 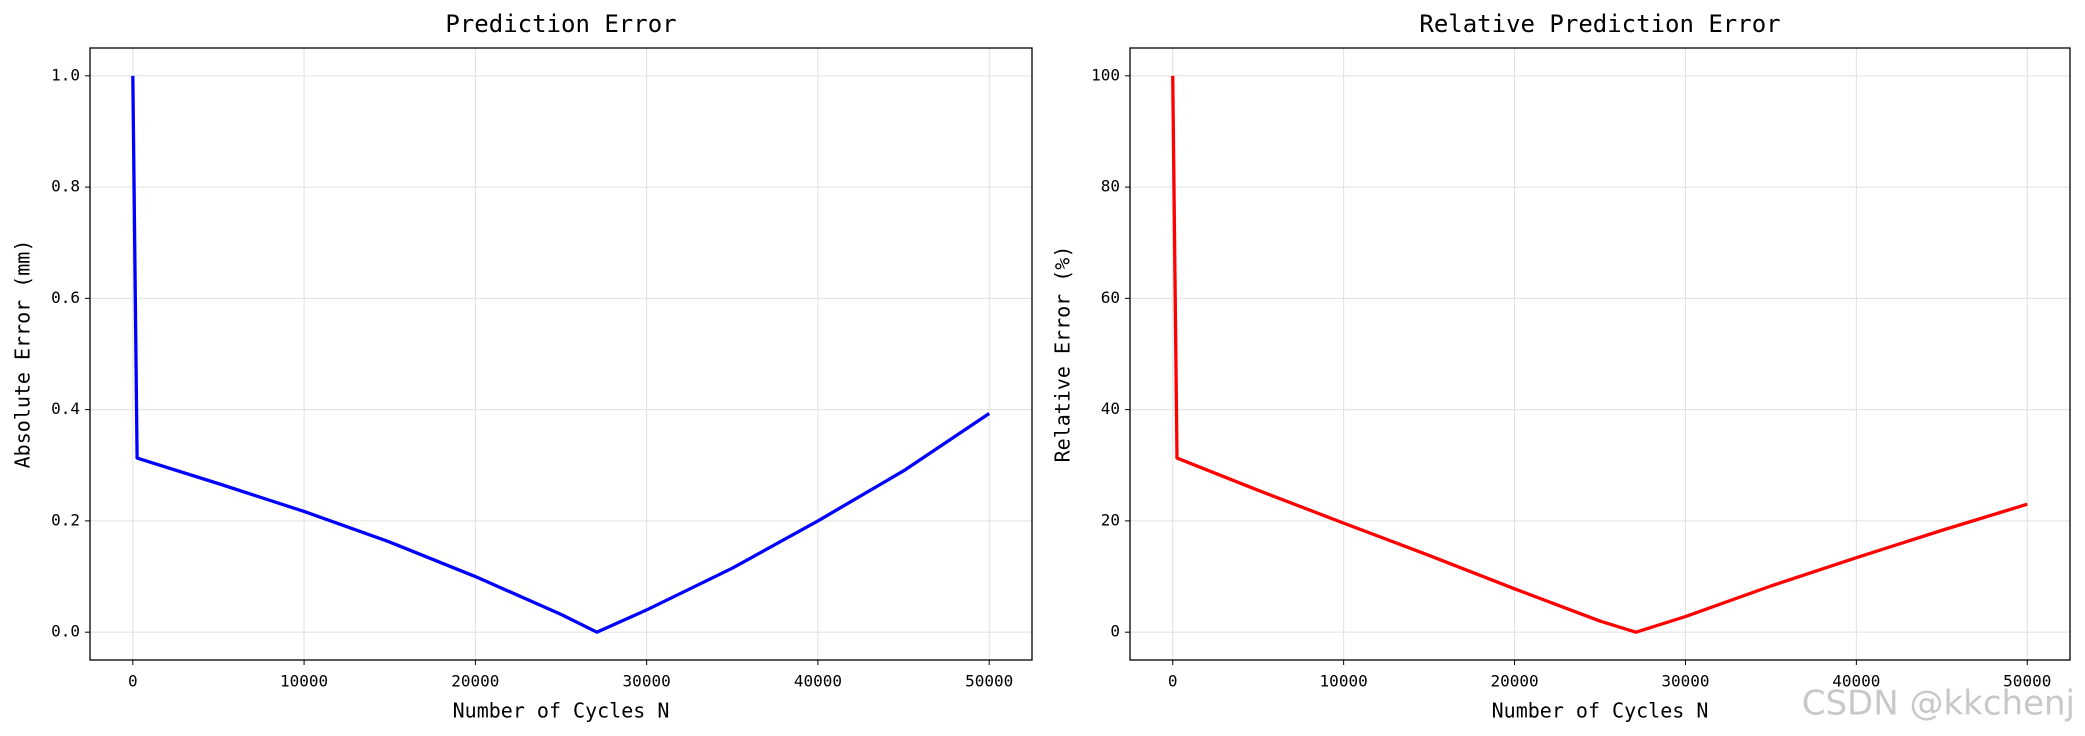 I want to click on y-tick-label: 0.6, so click(x=65, y=297).